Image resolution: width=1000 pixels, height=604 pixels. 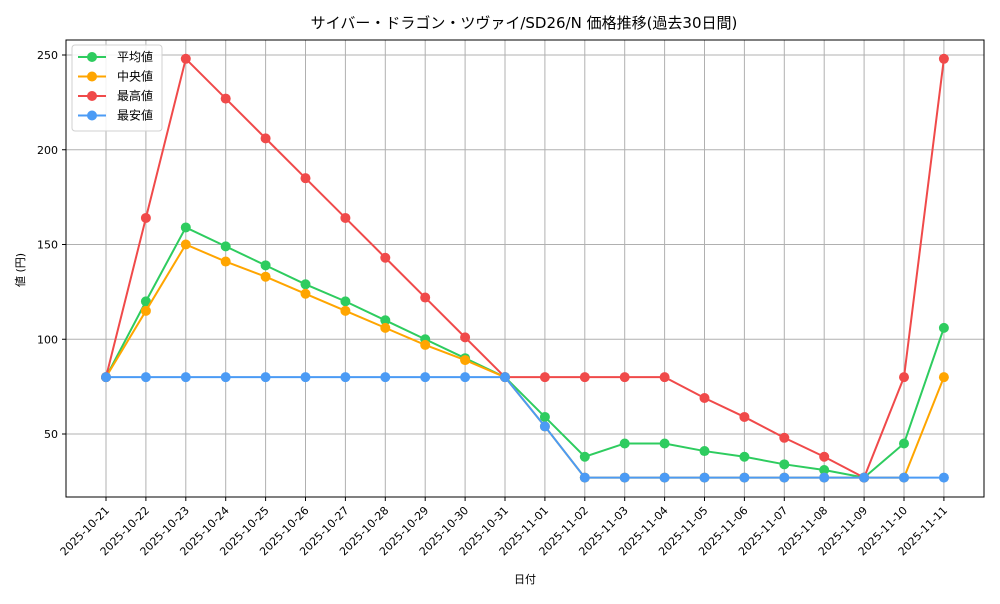 I want to click on y-tick-label: 150, so click(x=47, y=245).